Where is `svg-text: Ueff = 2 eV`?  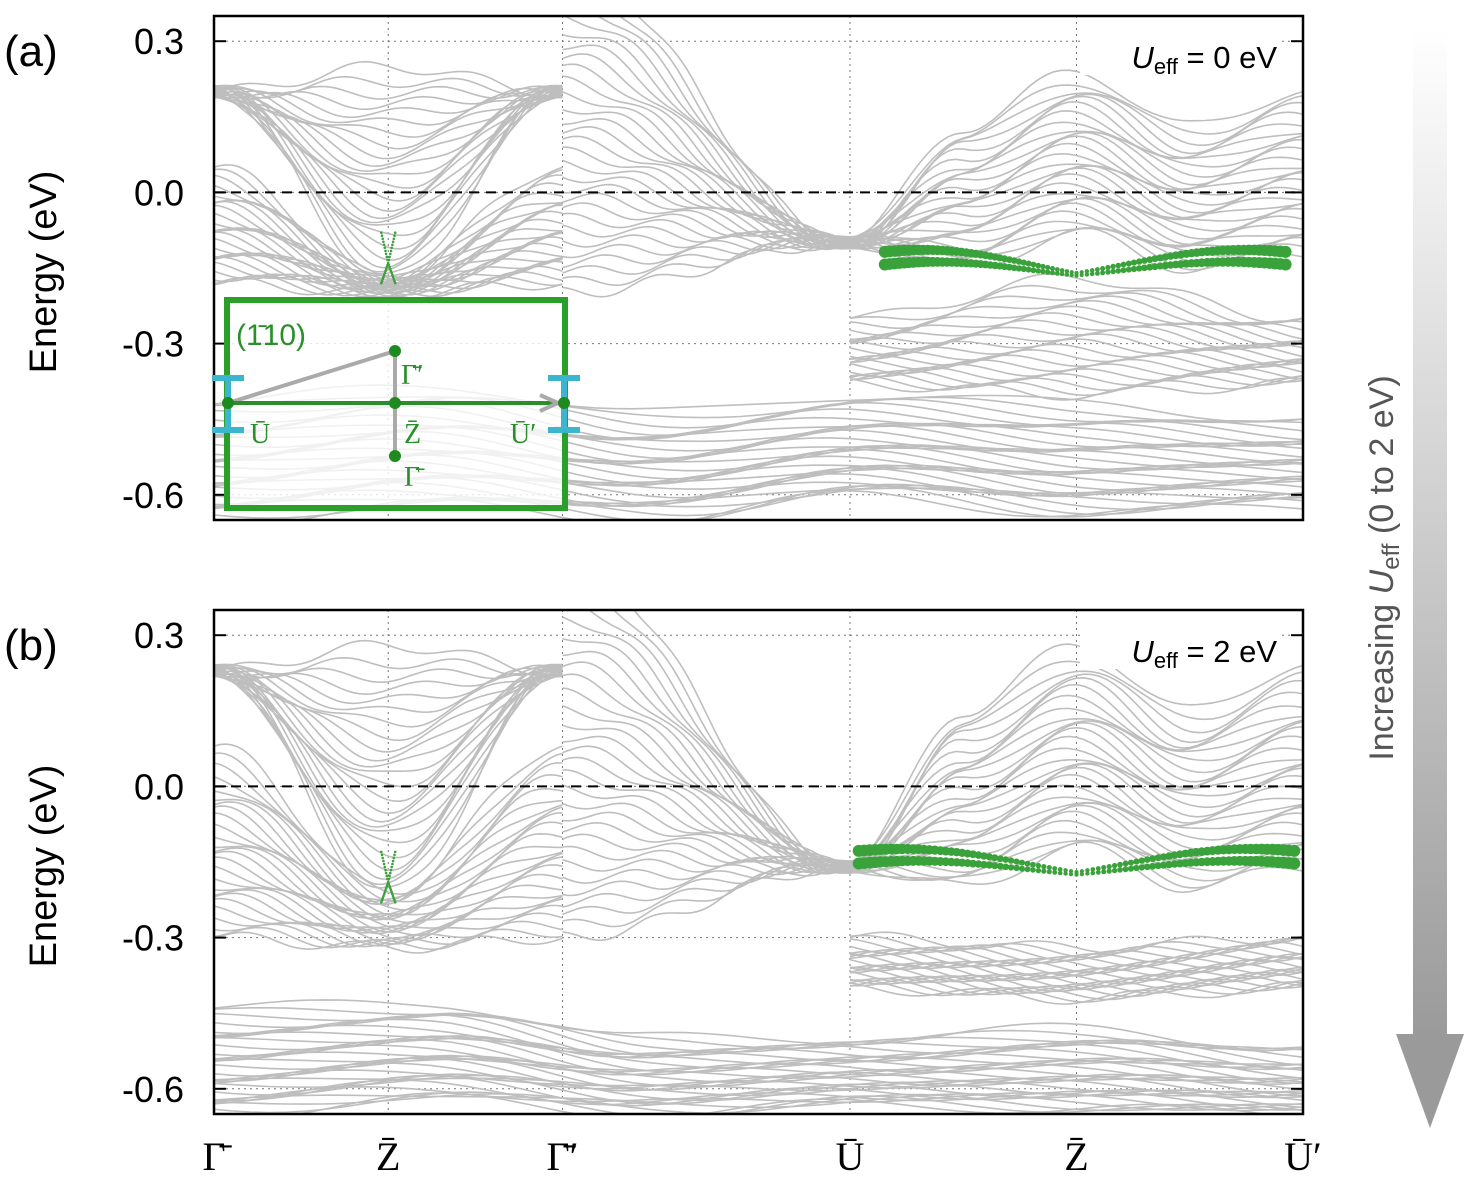
svg-text: Ueff = 2 eV is located at coordinates (1204, 653).